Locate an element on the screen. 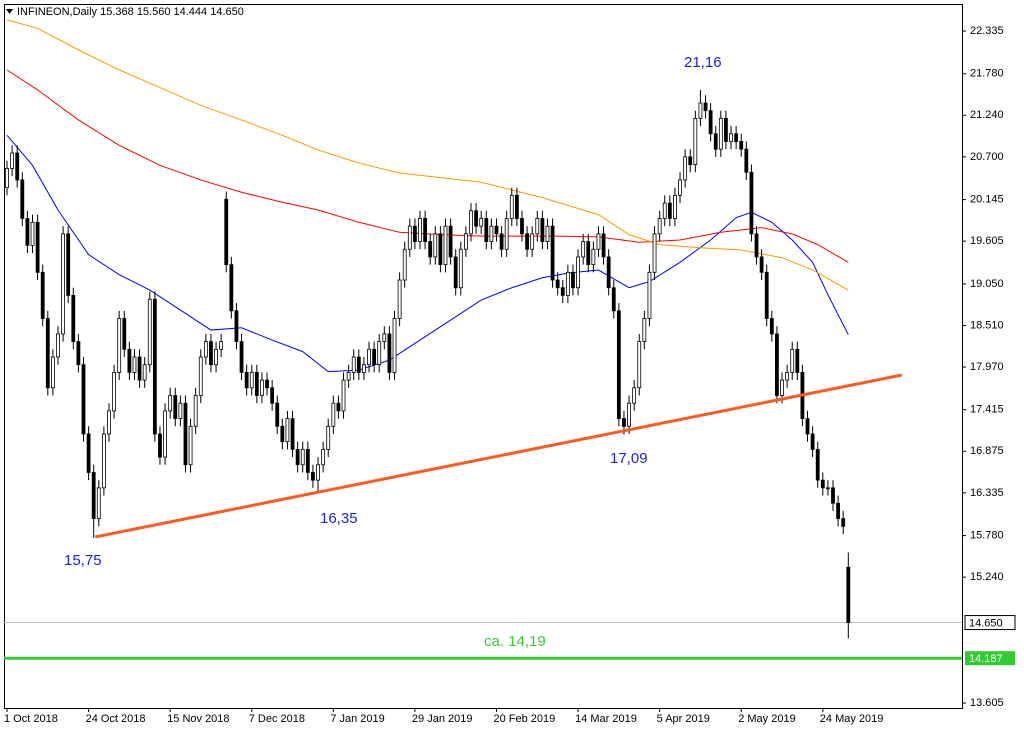 Image resolution: width=1024 pixels, height=731 pixels. y-tick-label: 13.605 is located at coordinates (987, 703).